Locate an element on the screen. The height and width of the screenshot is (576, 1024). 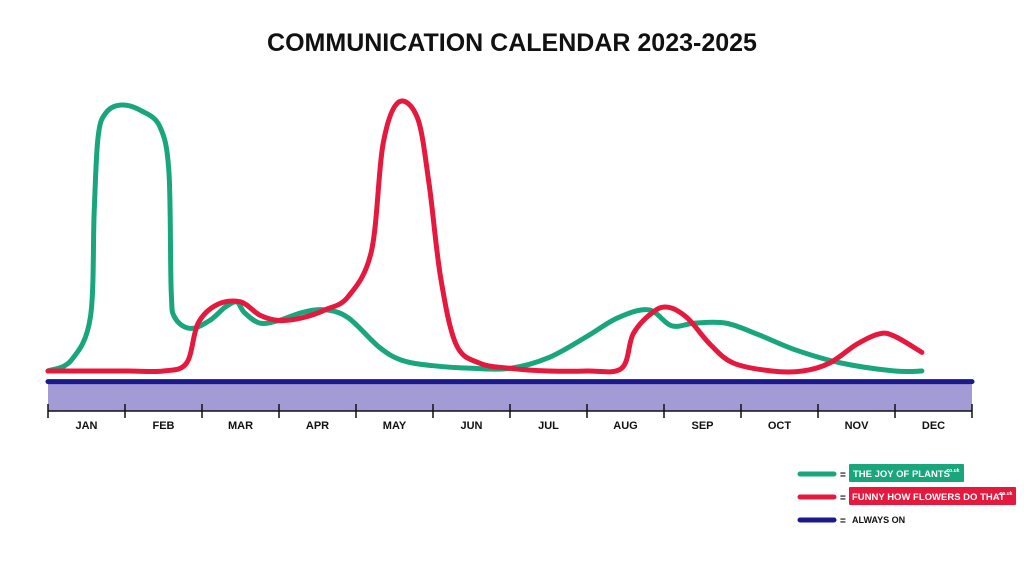
legend-item-funny-how-flowers: = FUNNY HOW FLOWERS DO THAT .co.uk is located at coordinates (906, 496).